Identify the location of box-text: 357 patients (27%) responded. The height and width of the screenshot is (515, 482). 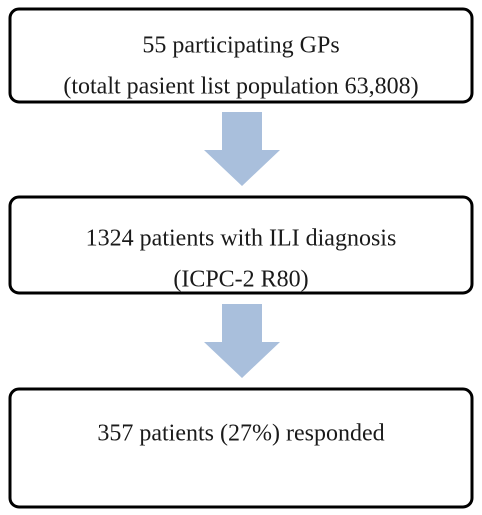
(240, 434).